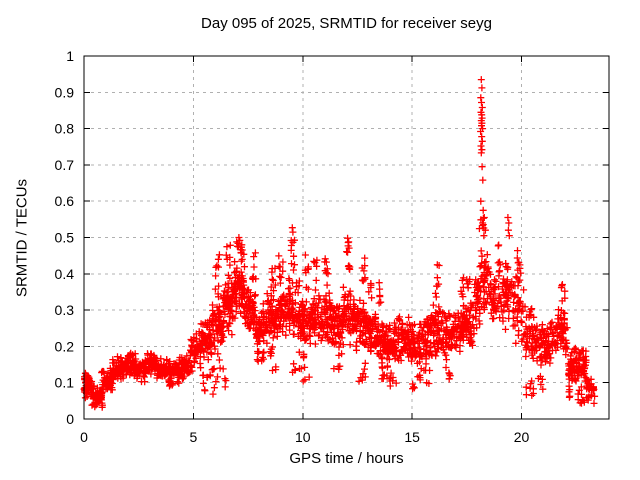  Describe the element at coordinates (412, 437) in the screenshot. I see `x-tick-label: 15` at that location.